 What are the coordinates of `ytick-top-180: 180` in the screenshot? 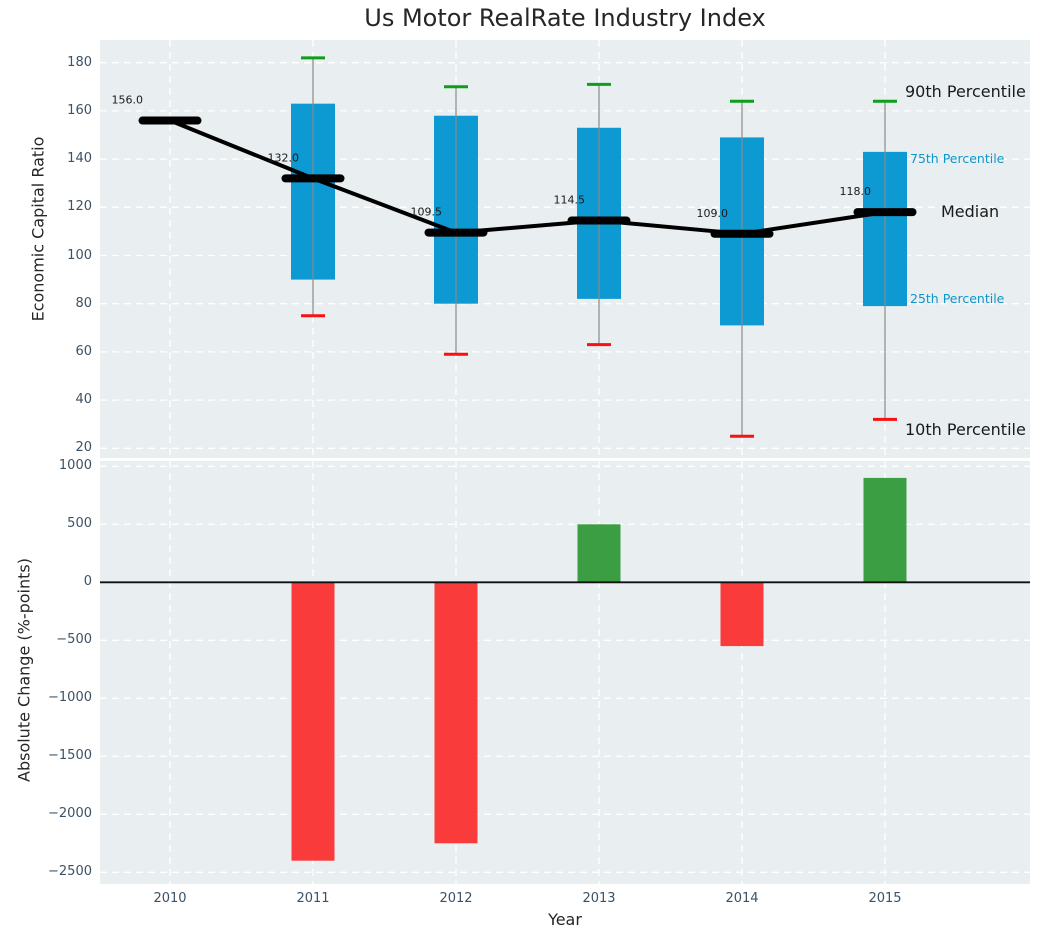 It's located at (79, 62).